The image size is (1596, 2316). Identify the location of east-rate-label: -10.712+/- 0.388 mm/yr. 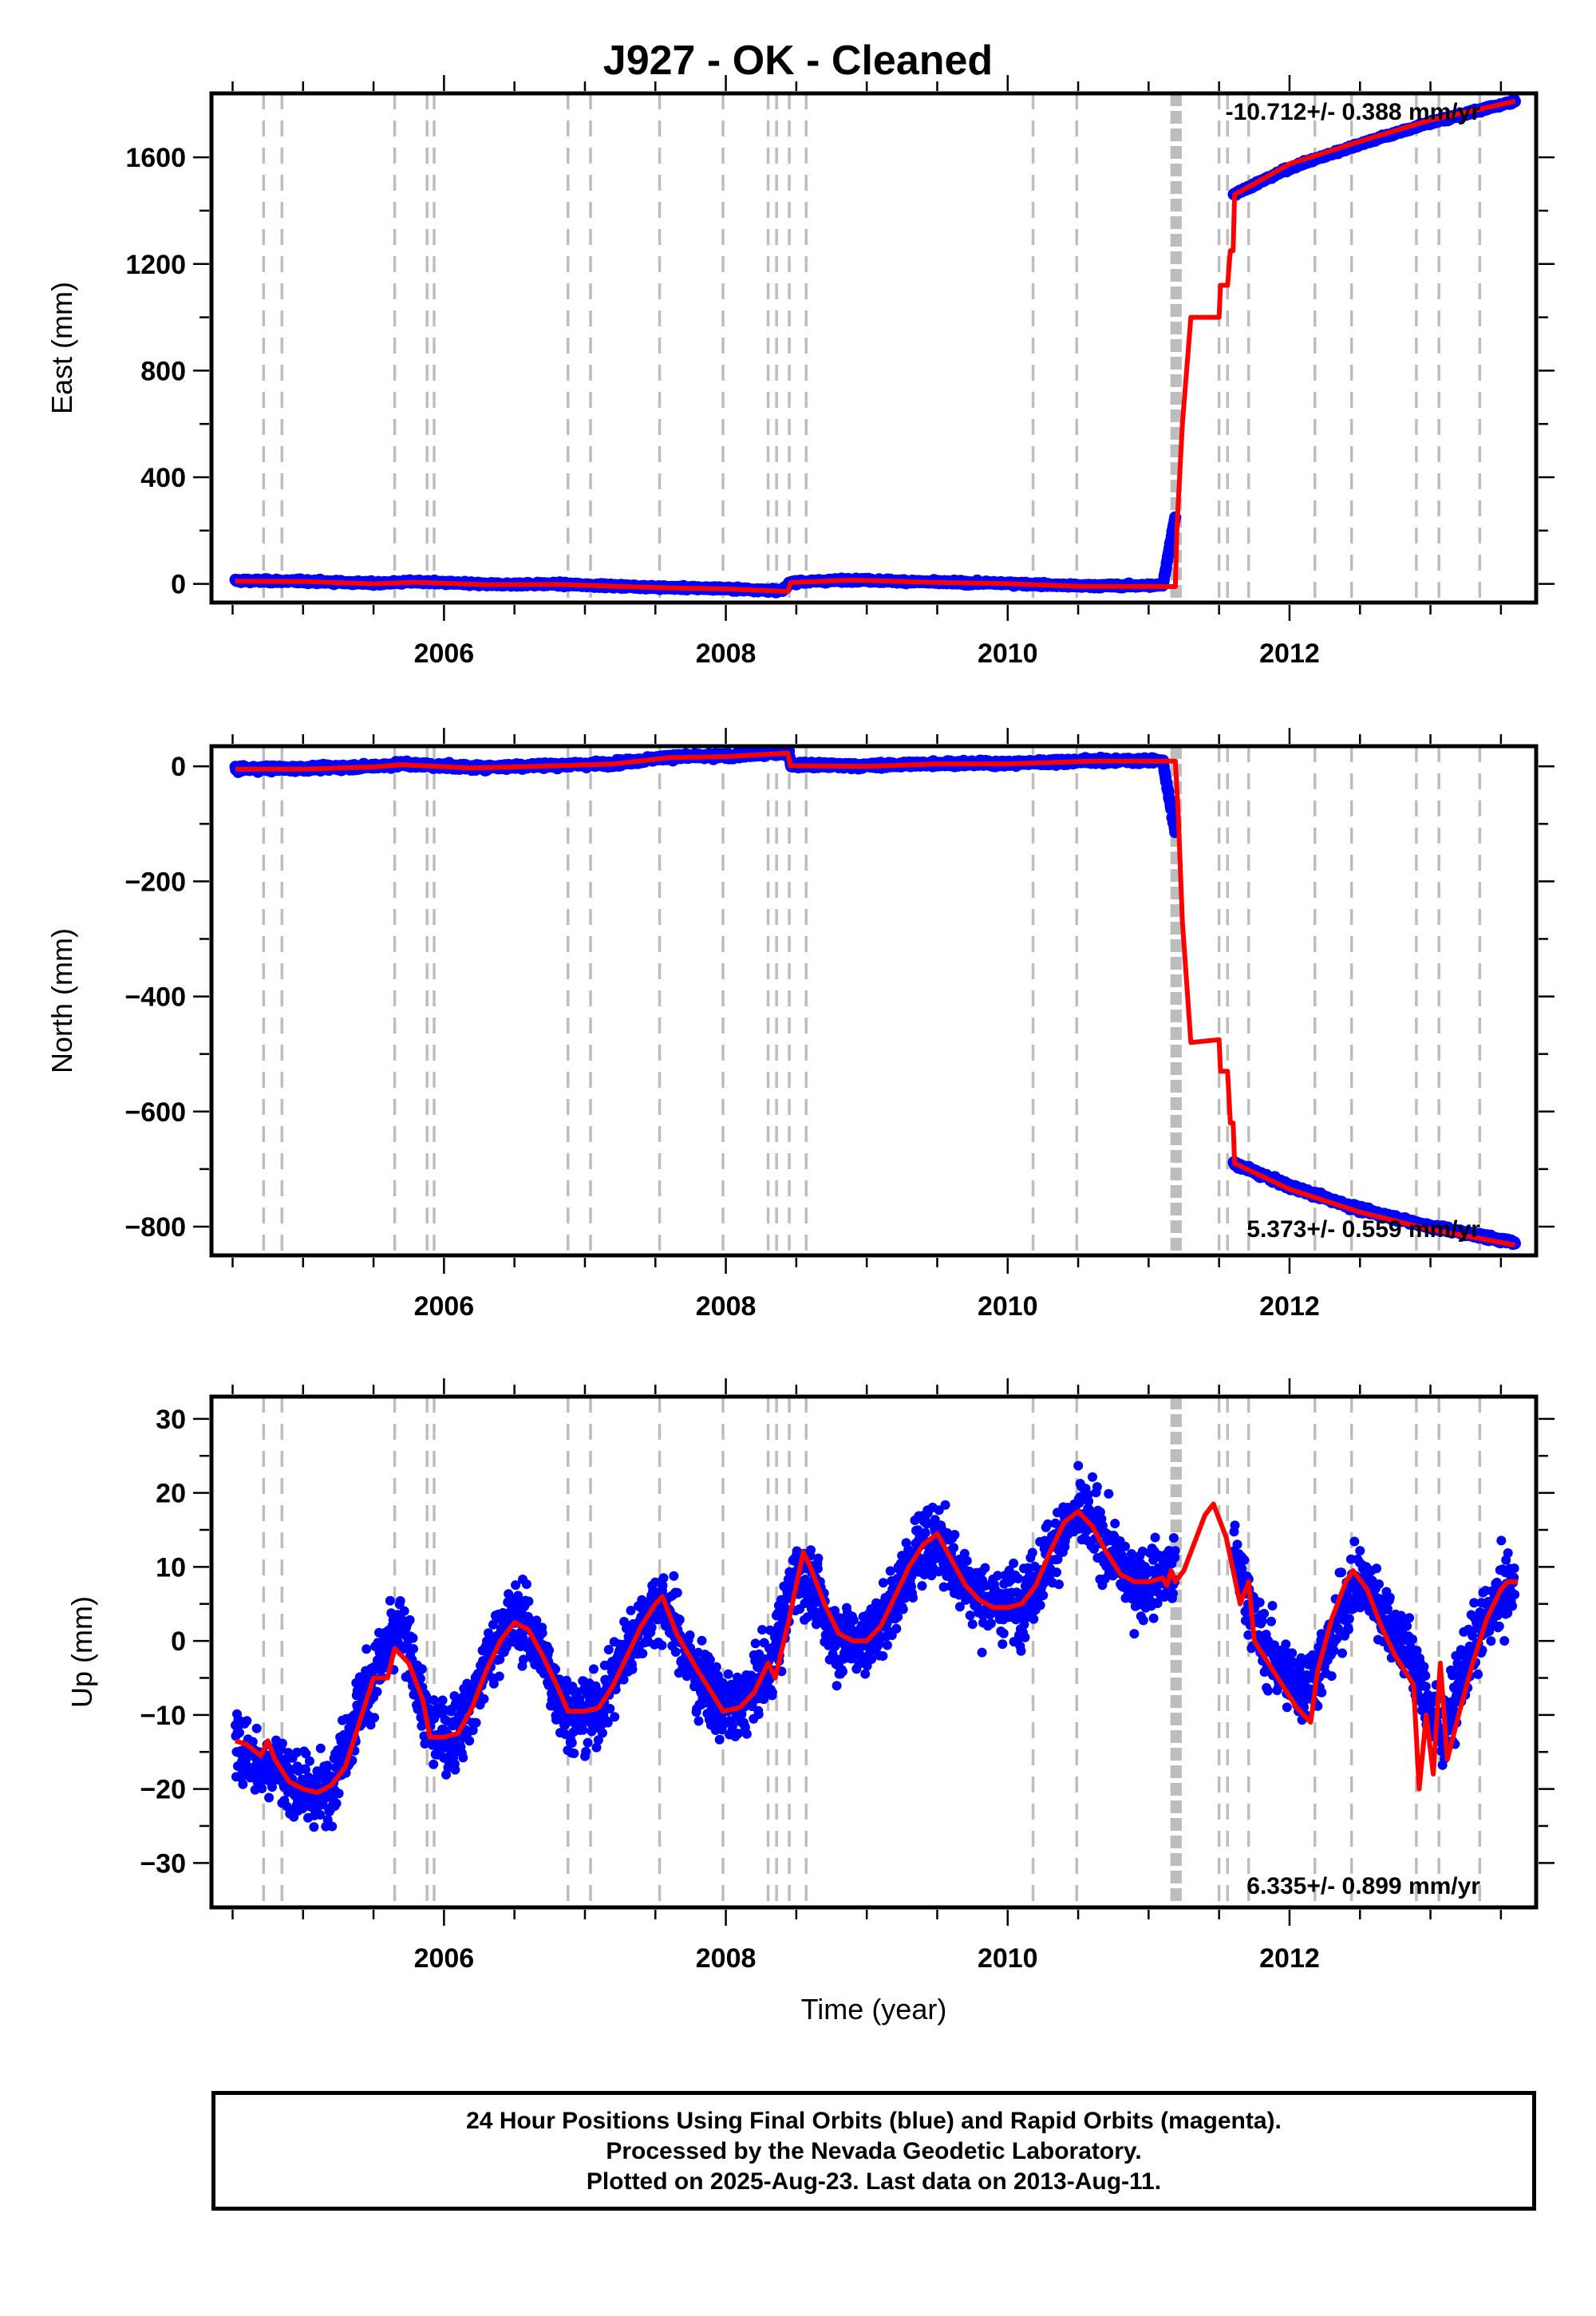
(1353, 112).